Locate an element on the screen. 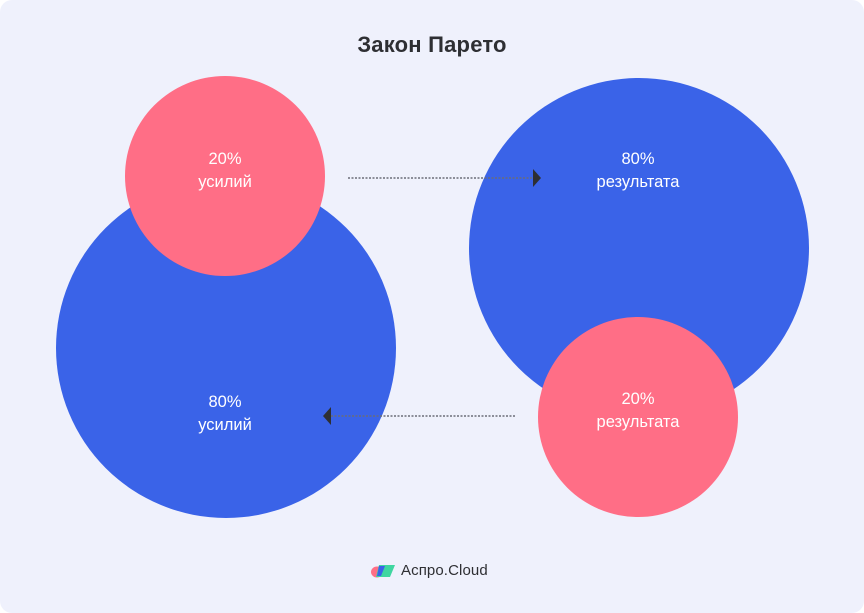  label-20-efforts: 20% усилий is located at coordinates (225, 171).